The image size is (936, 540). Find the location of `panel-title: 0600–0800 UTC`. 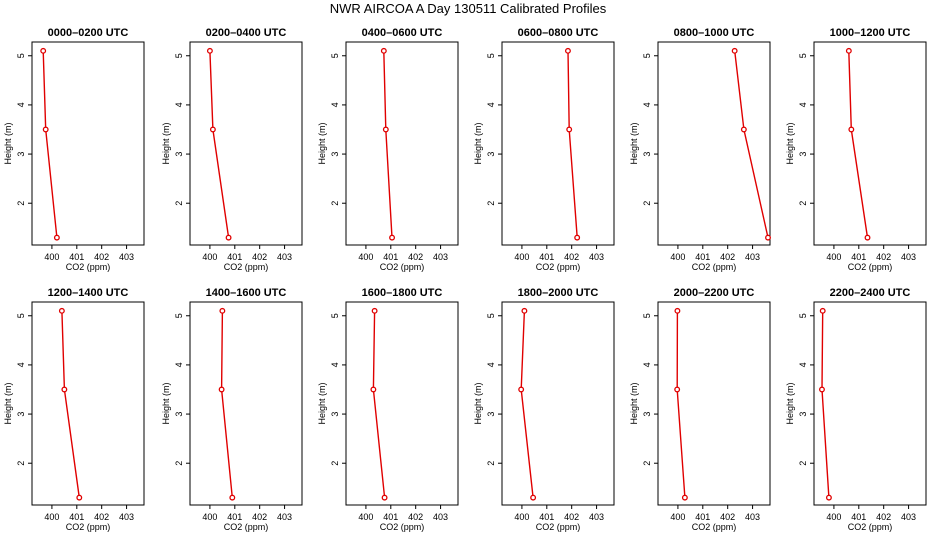

panel-title: 0600–0800 UTC is located at coordinates (558, 33).